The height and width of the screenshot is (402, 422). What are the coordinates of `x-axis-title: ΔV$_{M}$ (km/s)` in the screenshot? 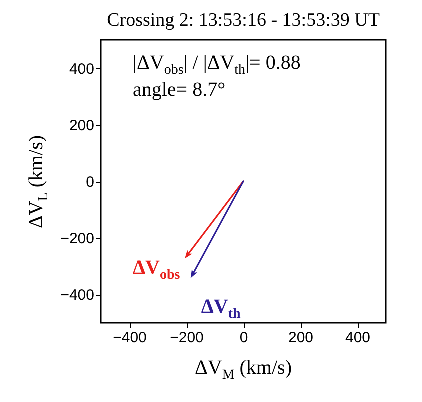 It's located at (243, 370).